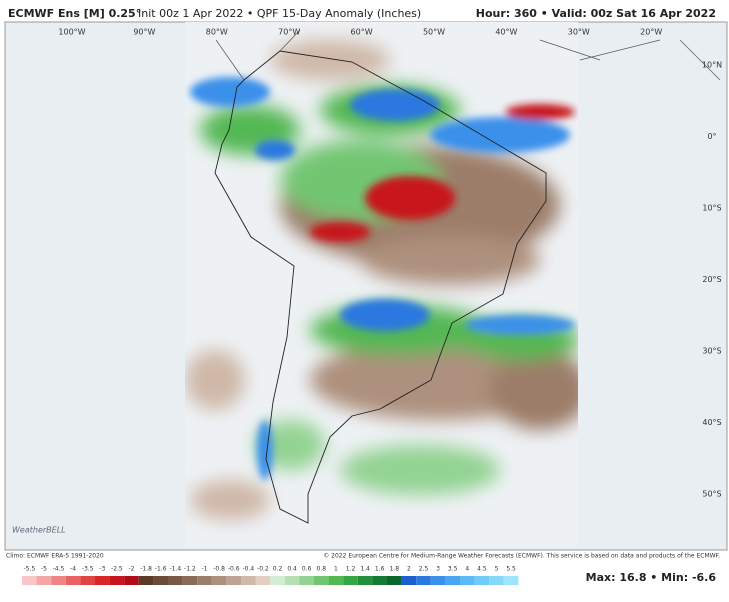  What do you see at coordinates (71, 32) in the screenshot?
I see `lon-label: 100°W` at bounding box center [71, 32].